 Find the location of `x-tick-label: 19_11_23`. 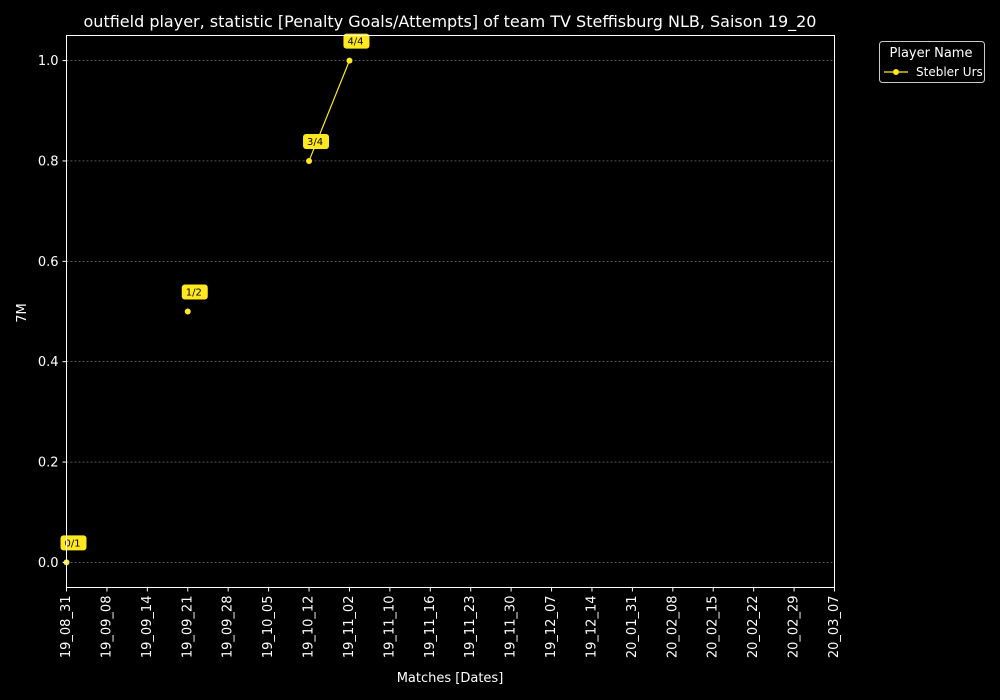

x-tick-label: 19_11_23 is located at coordinates (470, 627).